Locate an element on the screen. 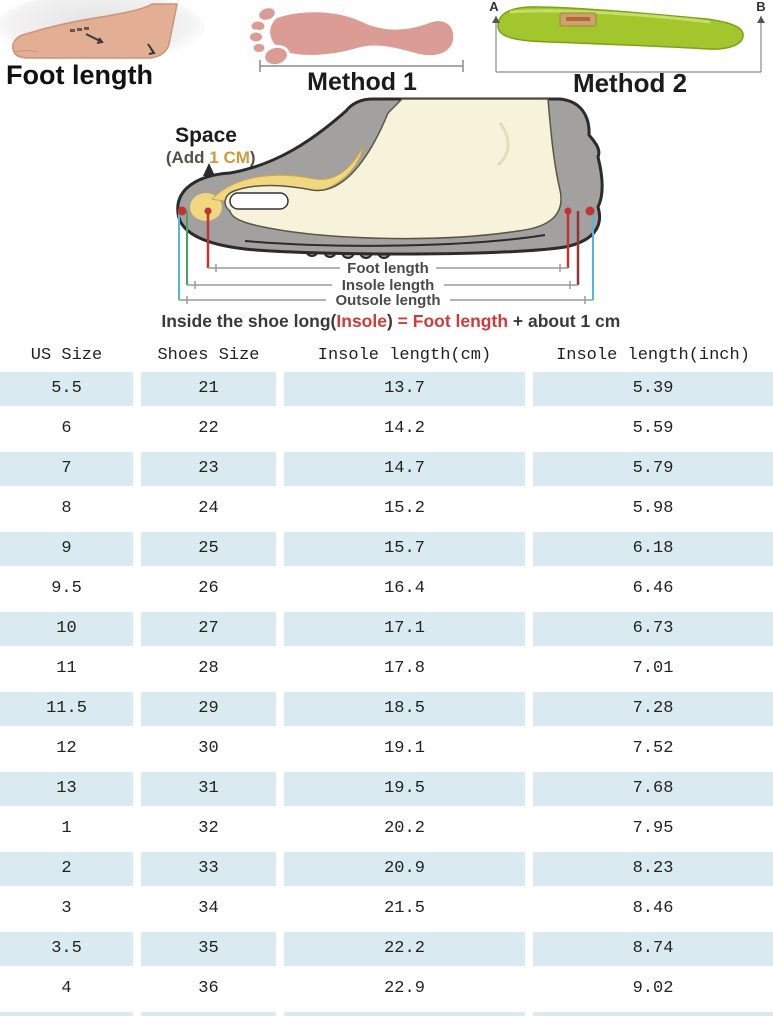 Image resolution: width=773 pixels, height=1016 pixels. insole-length-measure-label: Insole length is located at coordinates (388, 285).